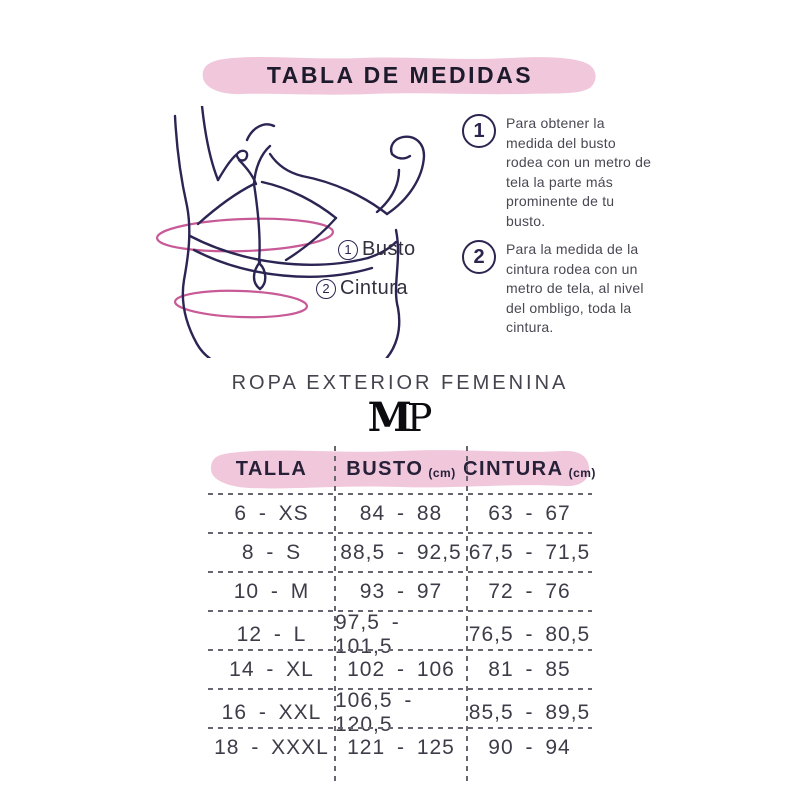 The height and width of the screenshot is (800, 800). Describe the element at coordinates (241, 304) in the screenshot. I see `waist-ellipse` at that location.